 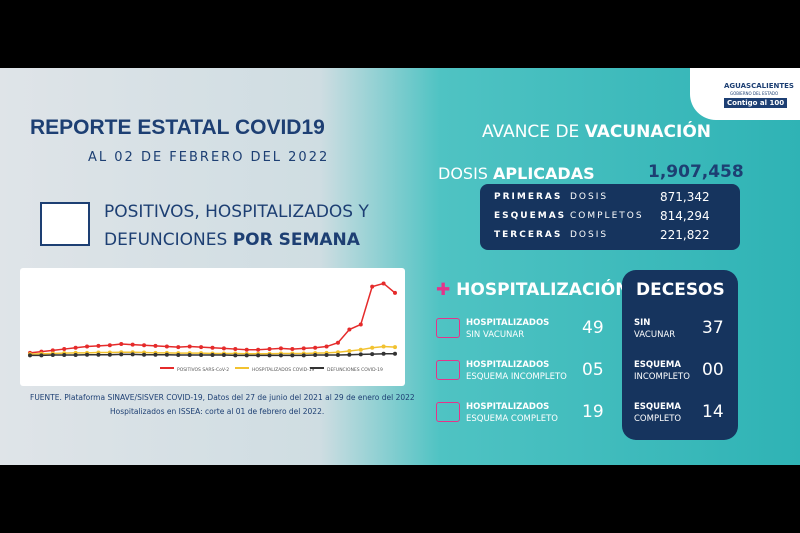 I want to click on dose-value: 871,342, so click(x=685, y=197).